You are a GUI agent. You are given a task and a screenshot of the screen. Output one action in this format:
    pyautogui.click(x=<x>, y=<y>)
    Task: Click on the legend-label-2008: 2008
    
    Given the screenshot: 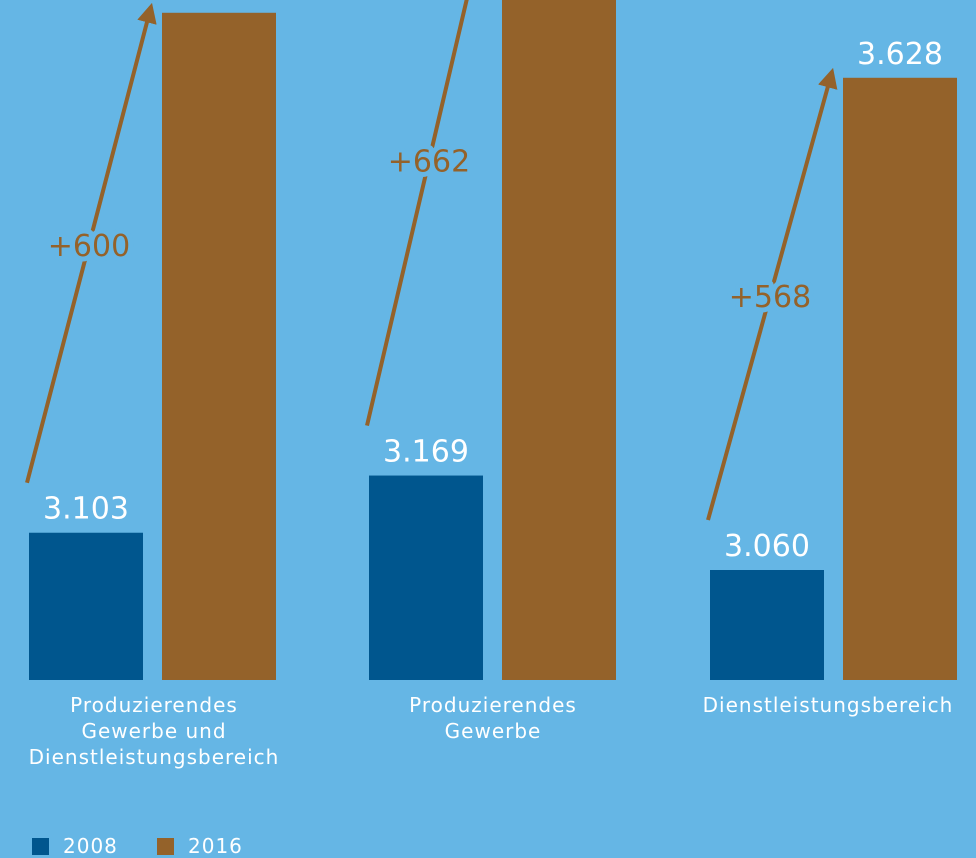 What is the action you would take?
    pyautogui.click(x=90, y=846)
    